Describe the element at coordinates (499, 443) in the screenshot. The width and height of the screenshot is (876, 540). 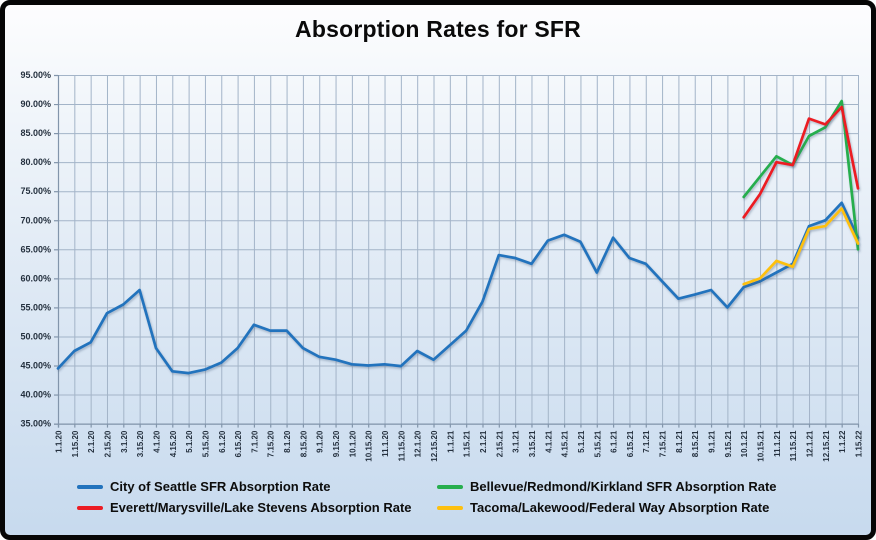
I see `svg-text: 2.15.21` at that location.